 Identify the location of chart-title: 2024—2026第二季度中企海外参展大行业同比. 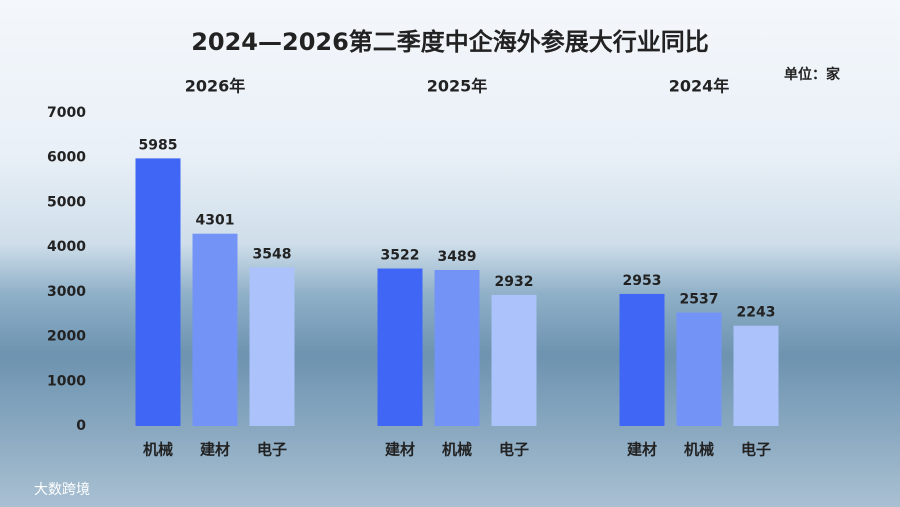
(450, 42).